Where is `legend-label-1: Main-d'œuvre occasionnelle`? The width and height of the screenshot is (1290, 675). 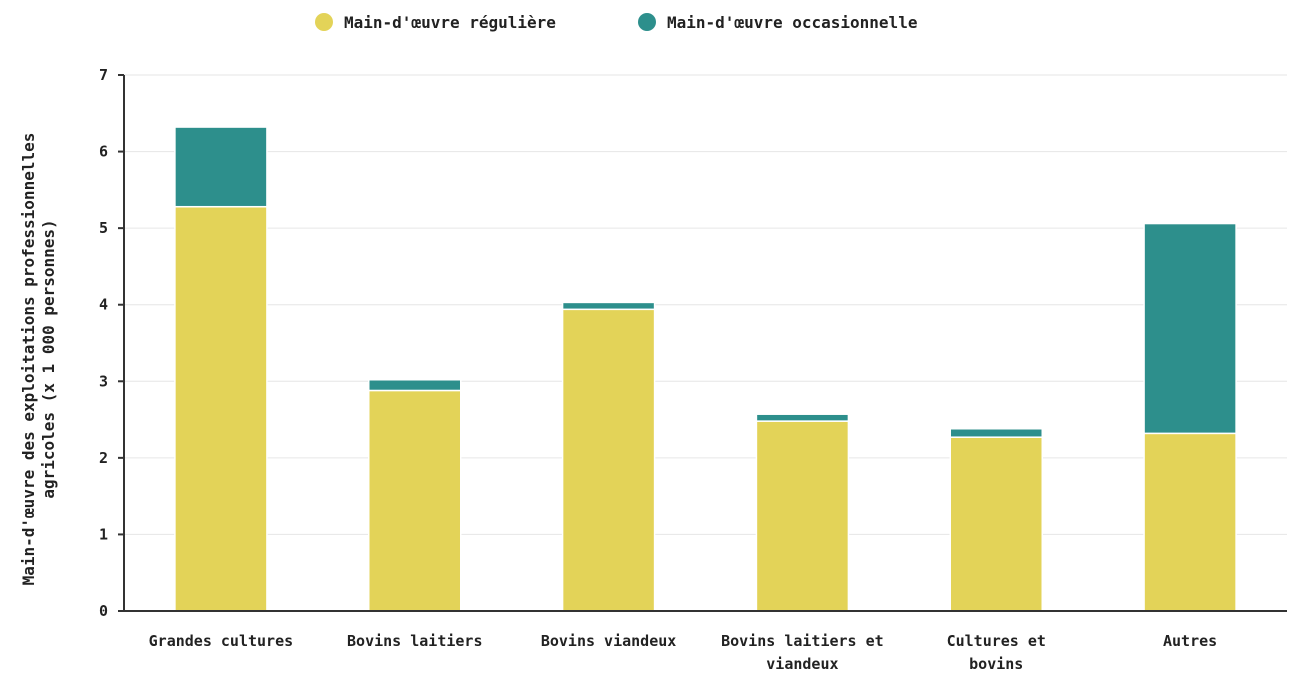
legend-label-1: Main-d'œuvre occasionnelle is located at coordinates (792, 22).